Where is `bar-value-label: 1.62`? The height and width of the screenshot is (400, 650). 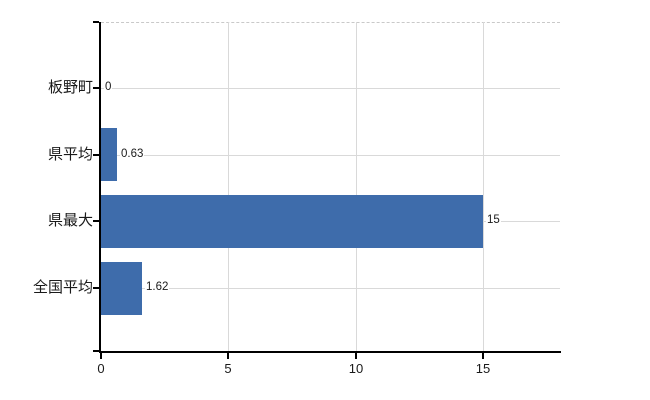
bar-value-label: 1.62 is located at coordinates (157, 287).